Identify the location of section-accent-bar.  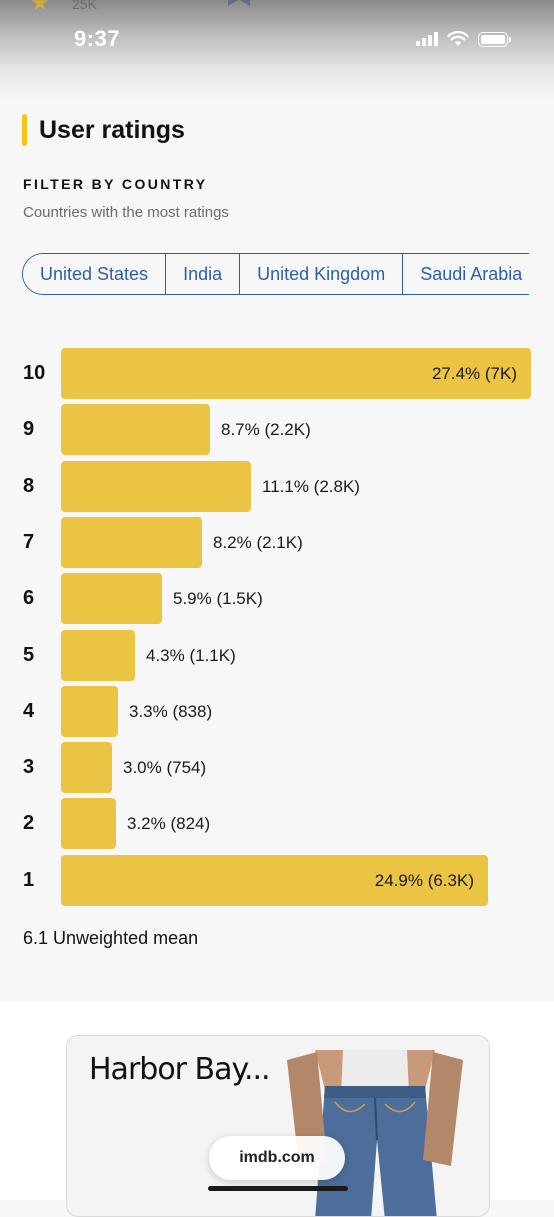
(24, 130).